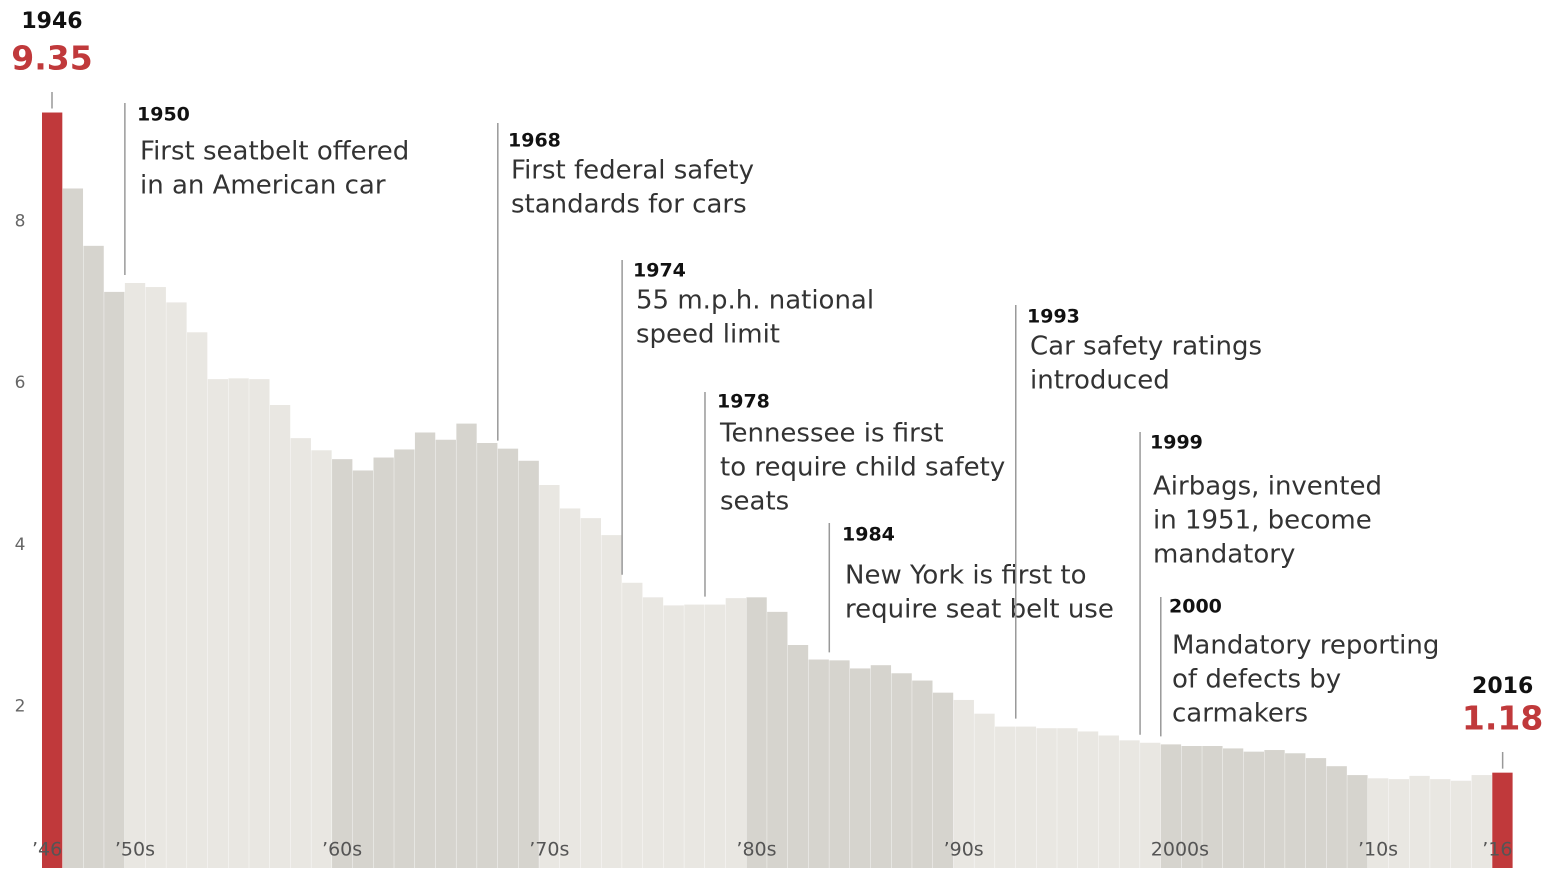 The height and width of the screenshot is (869, 1545). I want to click on y-tick-label: 8, so click(20, 222).